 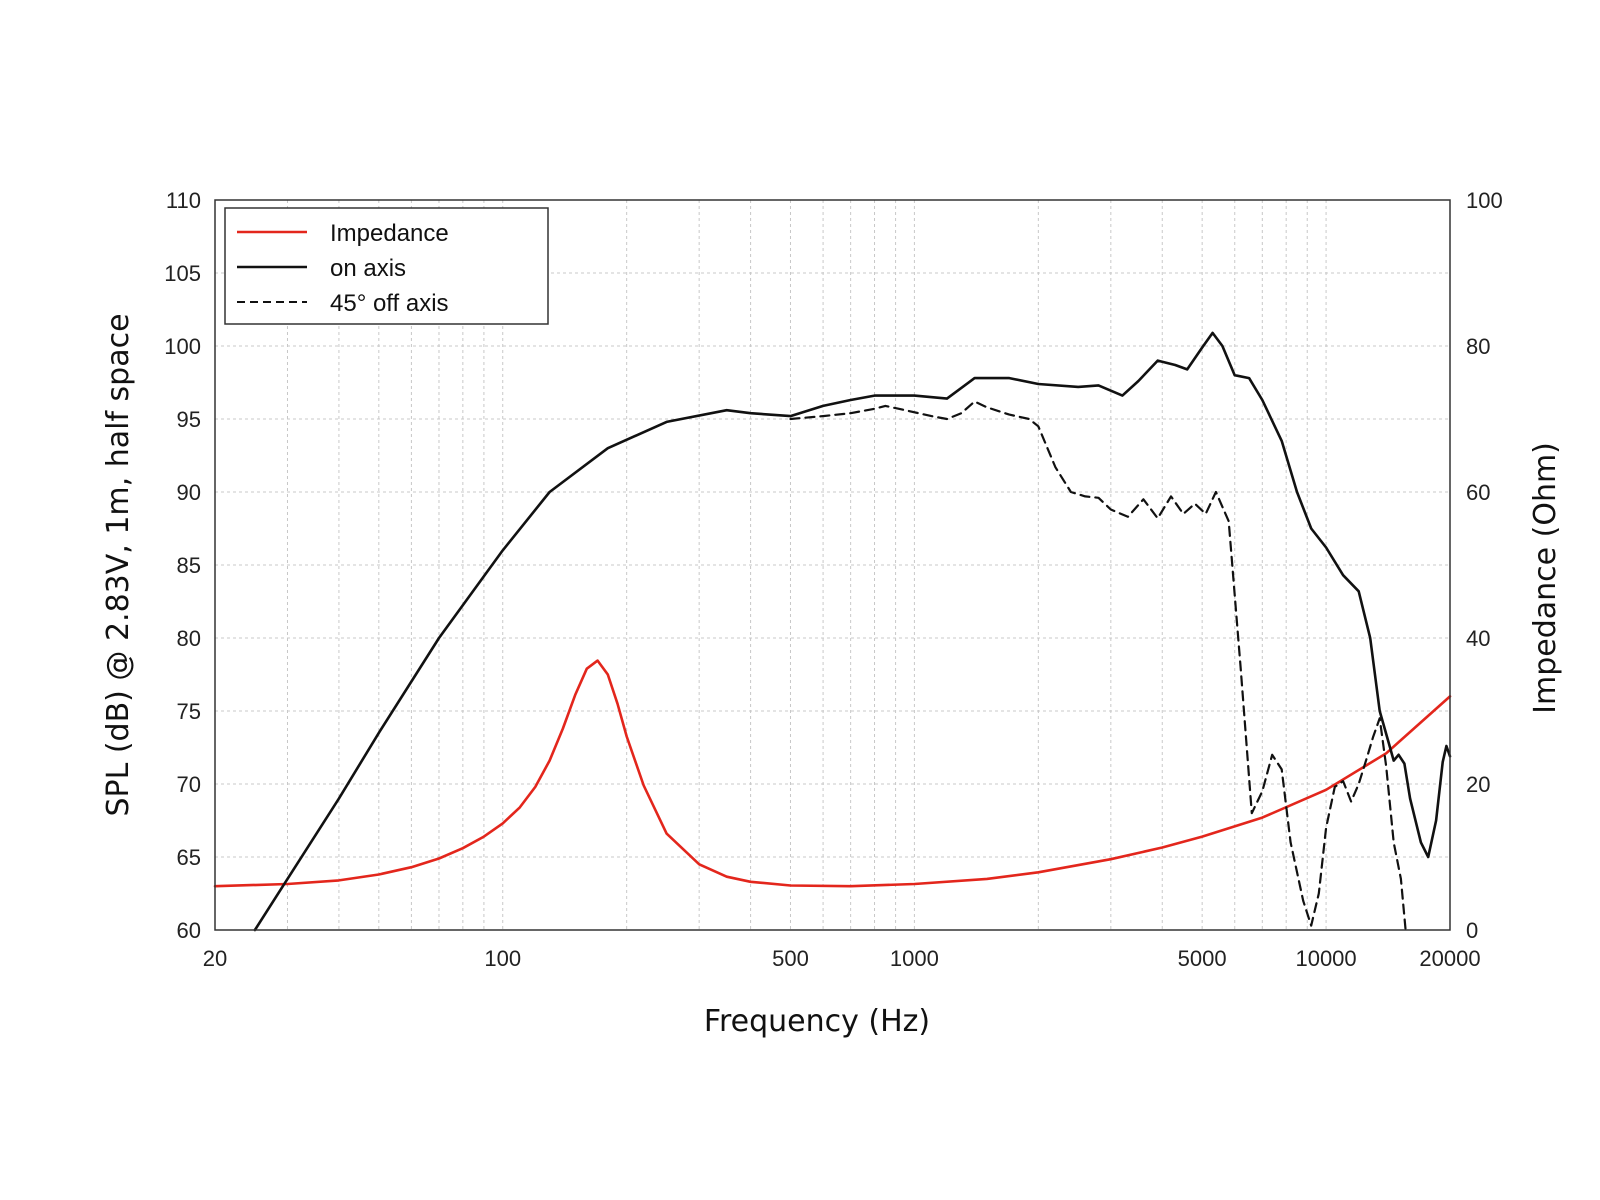 What do you see at coordinates (389, 303) in the screenshot?
I see `legend-label-off-axis: 45° off axis` at bounding box center [389, 303].